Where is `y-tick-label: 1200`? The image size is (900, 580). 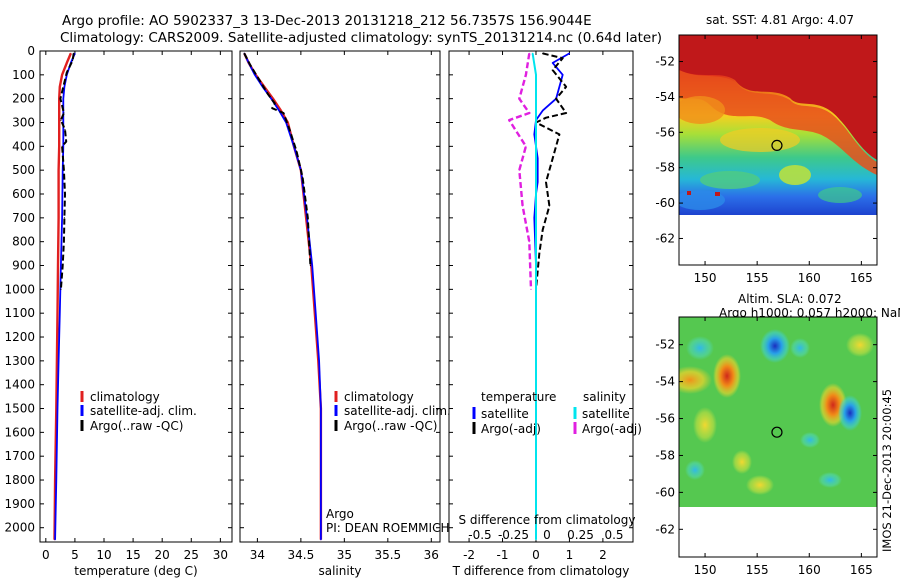 y-tick-label: 1200 is located at coordinates (19, 337).